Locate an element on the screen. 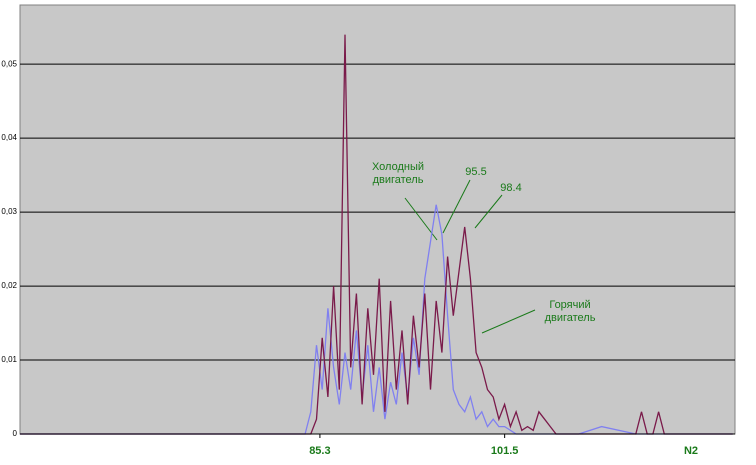  x-axis-label: N2 is located at coordinates (691, 451).